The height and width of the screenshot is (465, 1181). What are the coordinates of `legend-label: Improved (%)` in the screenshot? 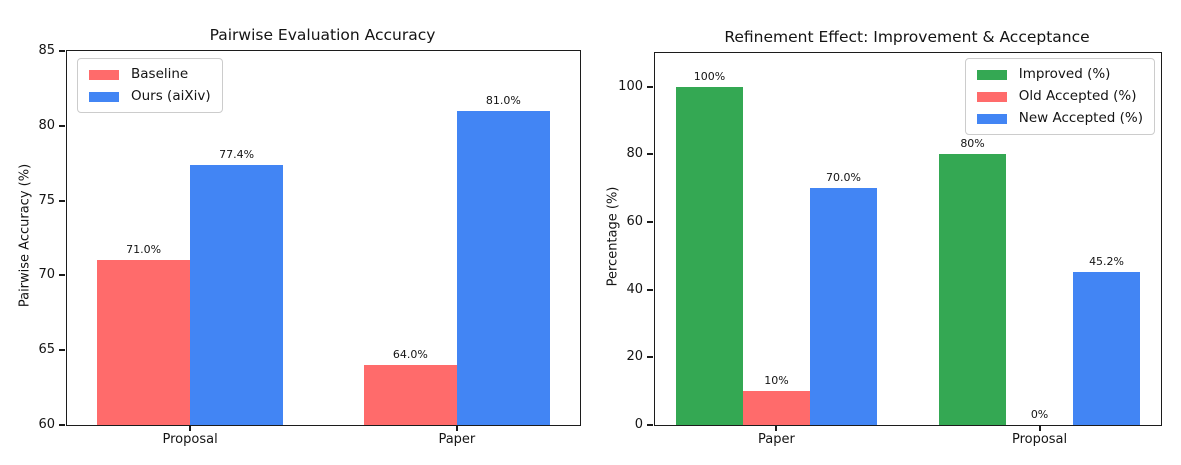 It's located at (1064, 74).